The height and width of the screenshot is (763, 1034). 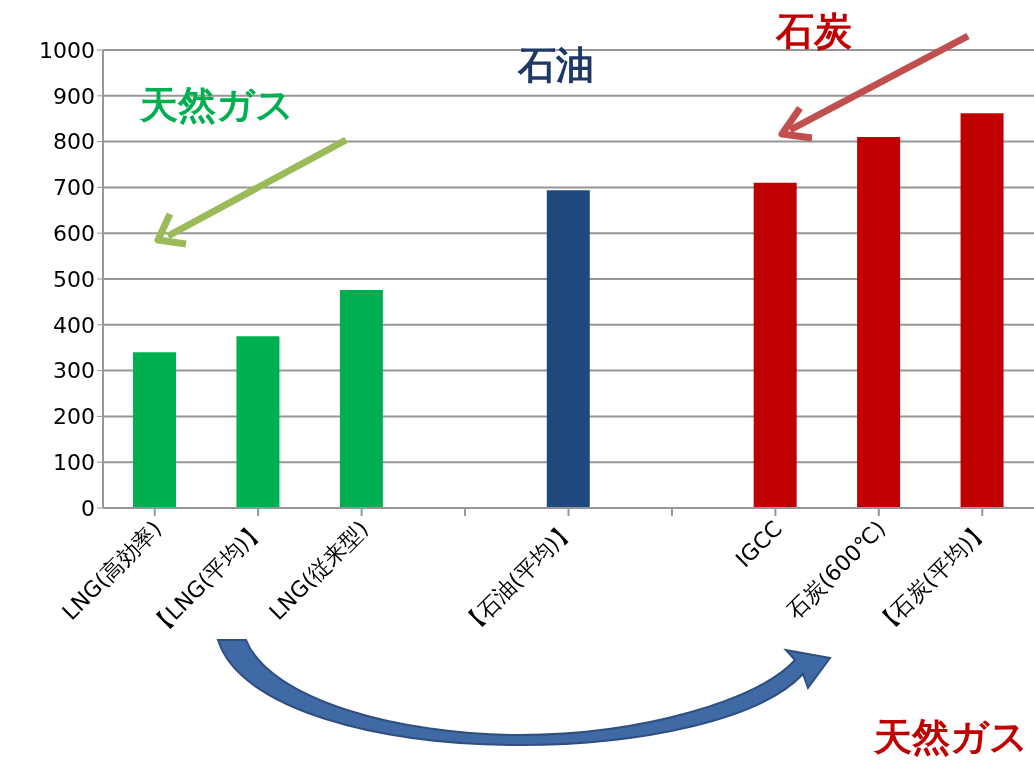 What do you see at coordinates (74, 417) in the screenshot?
I see `y-tick-label: 200` at bounding box center [74, 417].